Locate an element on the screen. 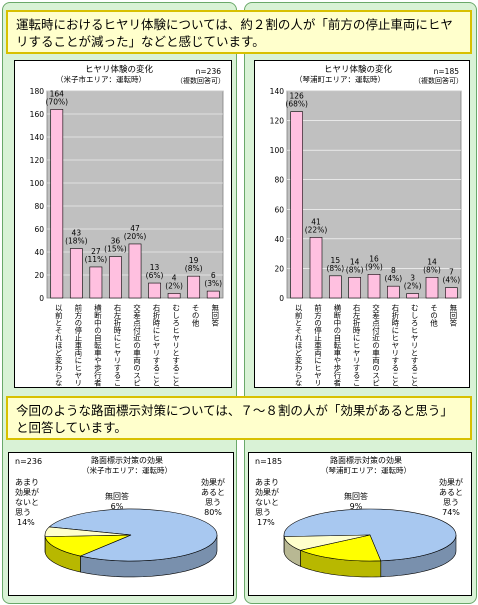 Image resolution: width=478 pixels, height=605 pixels. pie-label-line: ないと is located at coordinates (27, 502).